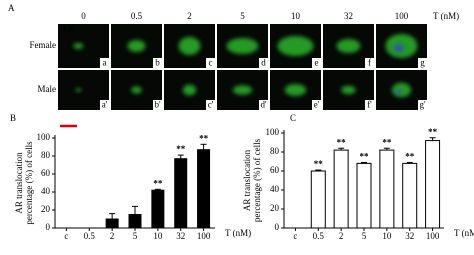  I want to click on panel-letter: a', so click(105, 105).